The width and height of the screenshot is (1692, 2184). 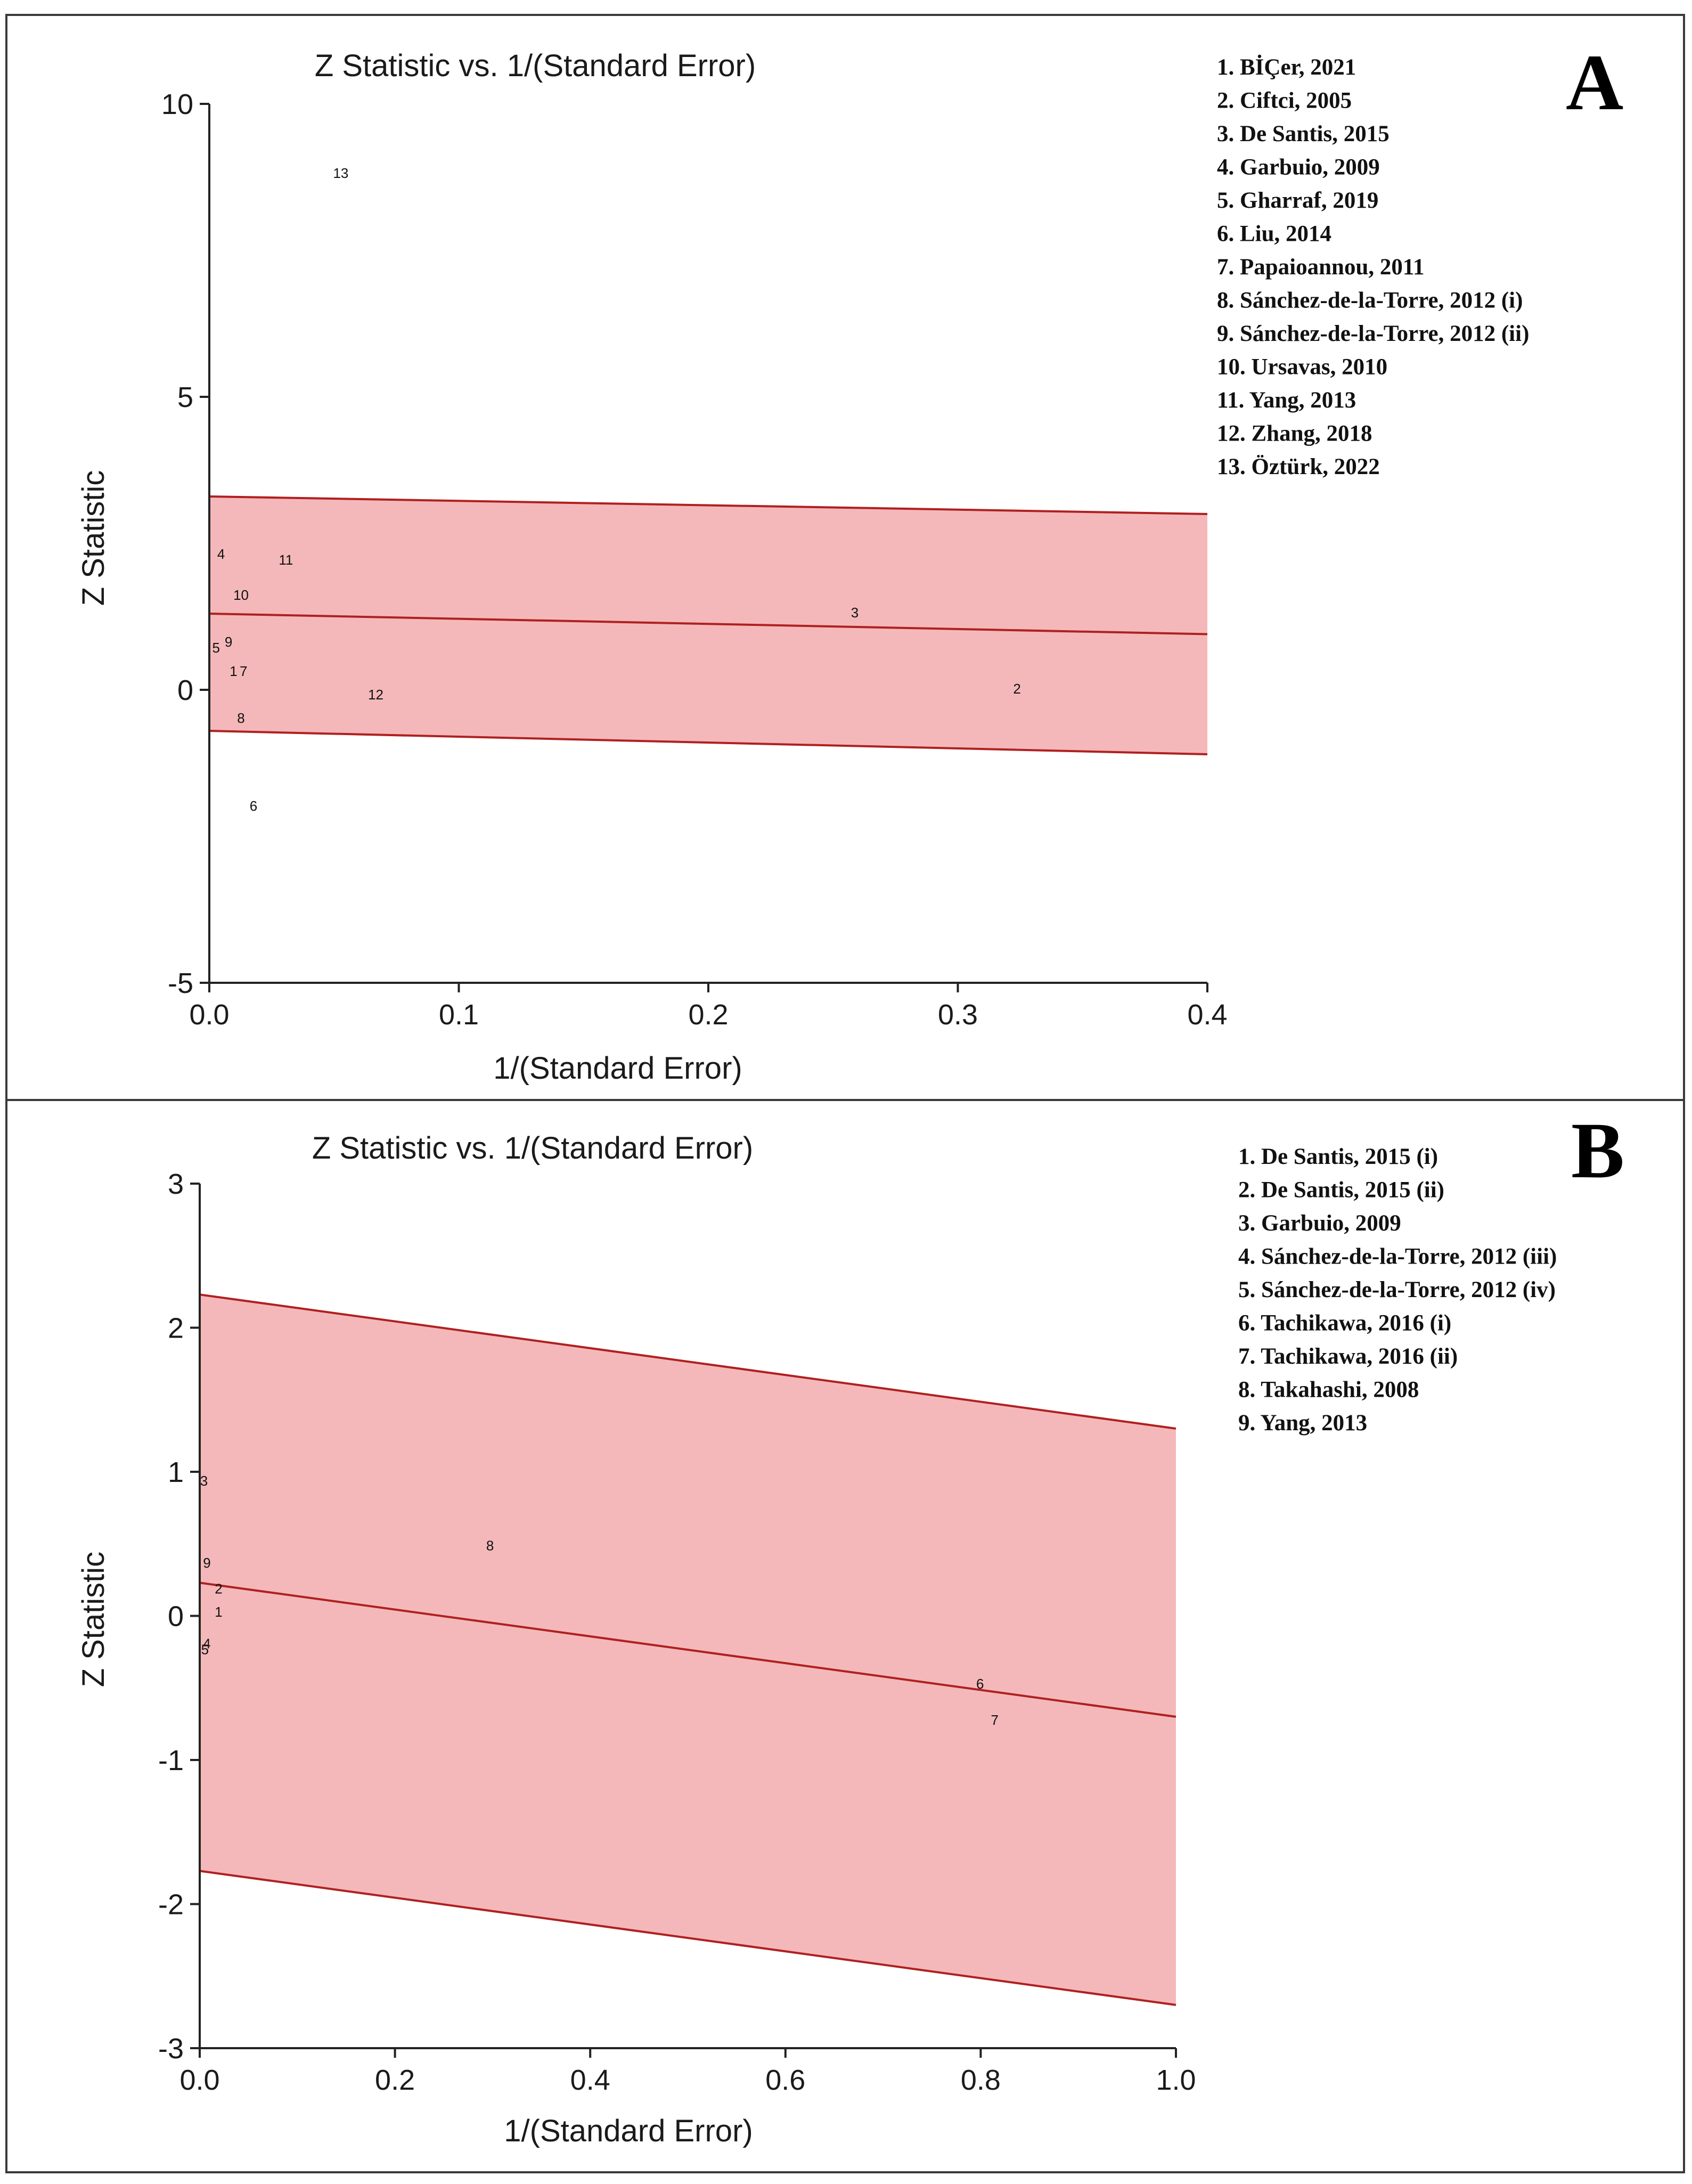 What do you see at coordinates (1370, 300) in the screenshot?
I see `legend-item: 8. Sánchez-de-la-Torre, 2012 (i)` at bounding box center [1370, 300].